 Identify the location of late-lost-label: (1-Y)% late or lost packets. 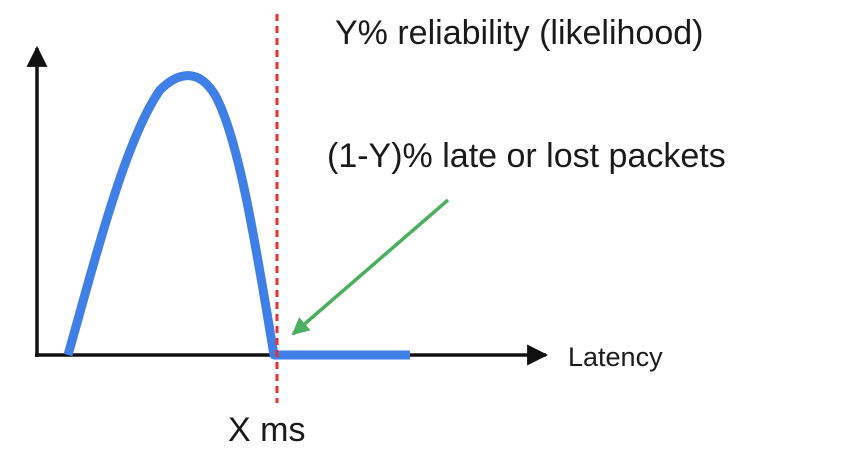
(526, 156).